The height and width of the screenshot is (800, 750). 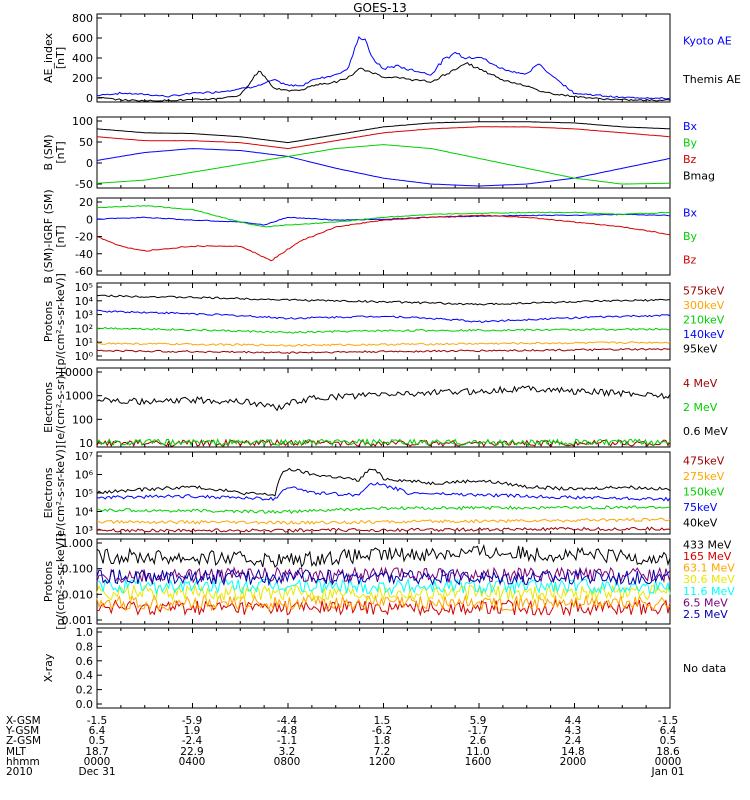 I want to click on legend-entry: 2 MeV, so click(x=700, y=407).